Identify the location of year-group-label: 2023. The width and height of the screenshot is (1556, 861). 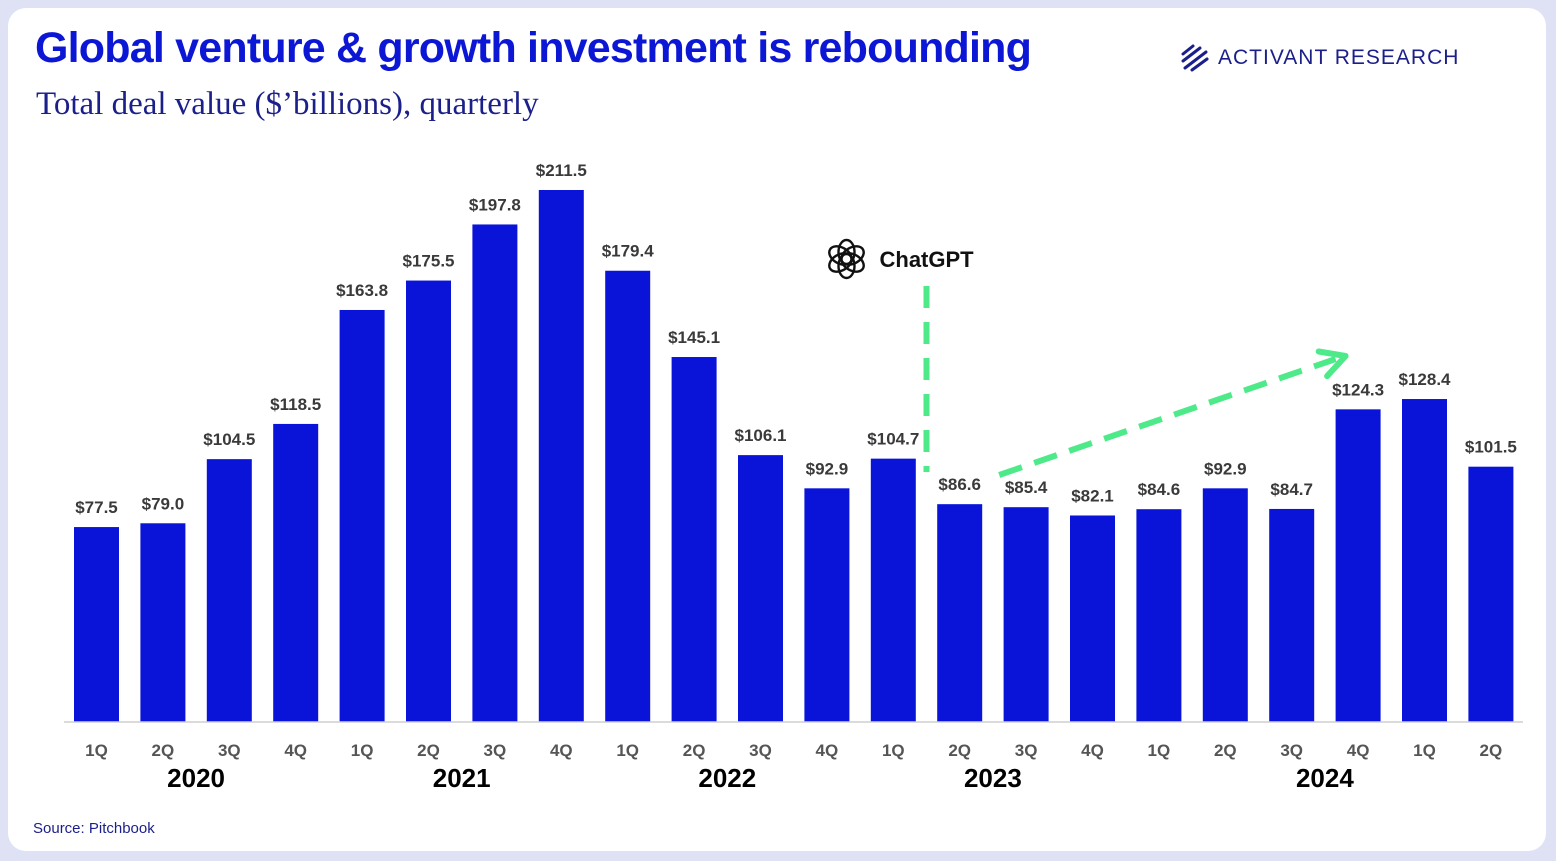
(993, 778).